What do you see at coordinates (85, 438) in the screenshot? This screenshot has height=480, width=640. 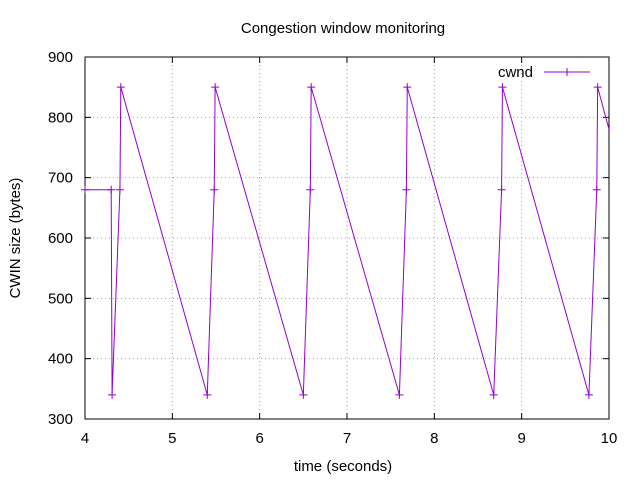 I see `x-tick-label: 4` at bounding box center [85, 438].